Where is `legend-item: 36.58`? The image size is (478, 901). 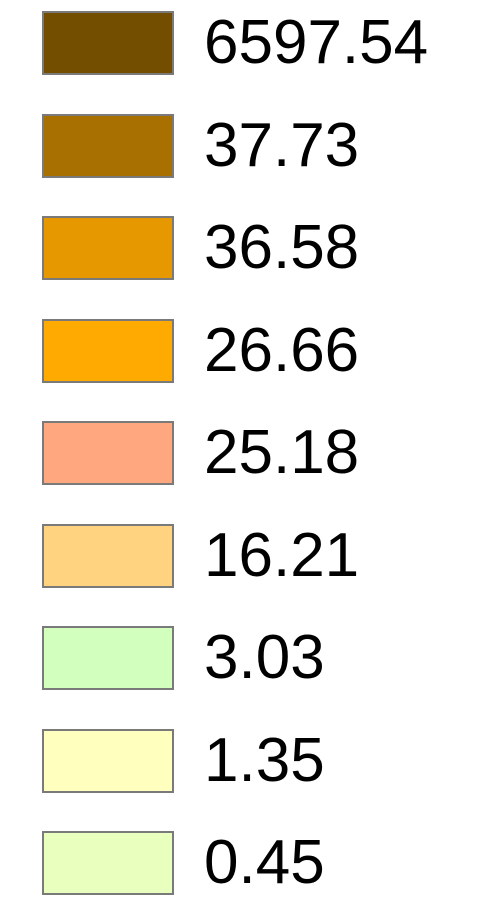 legend-item: 36.58 is located at coordinates (252, 248).